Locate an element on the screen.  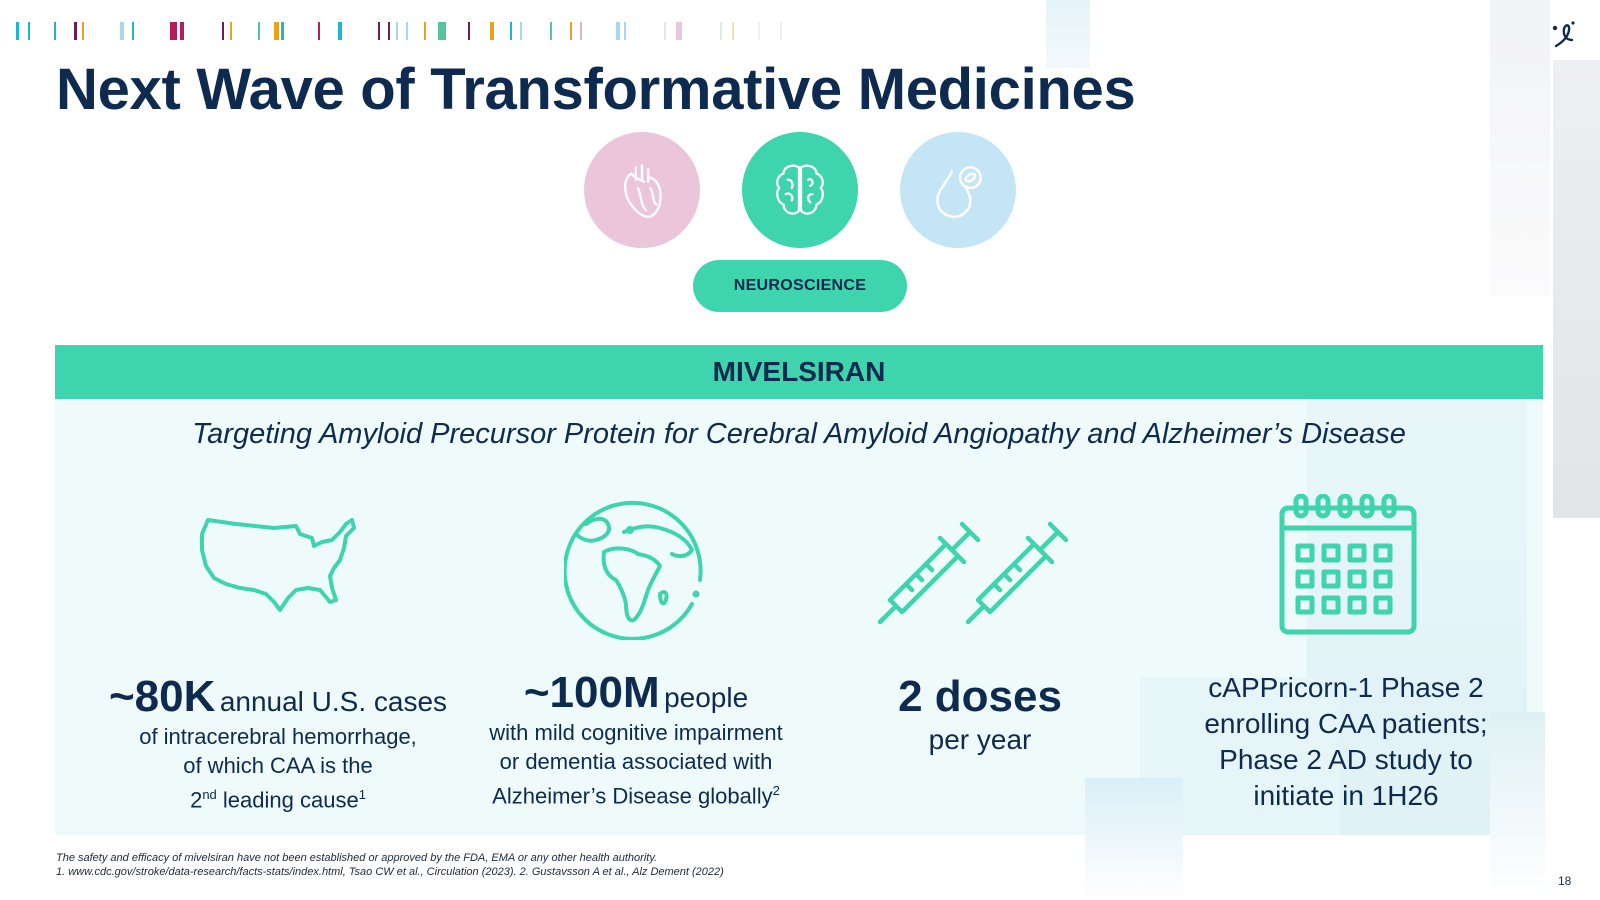
footnote-ref: 1 is located at coordinates (362, 794).